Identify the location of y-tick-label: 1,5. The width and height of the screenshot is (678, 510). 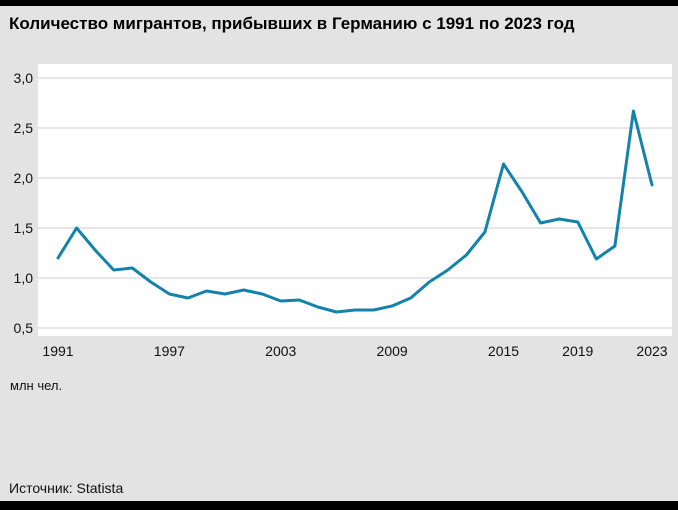
(23, 228).